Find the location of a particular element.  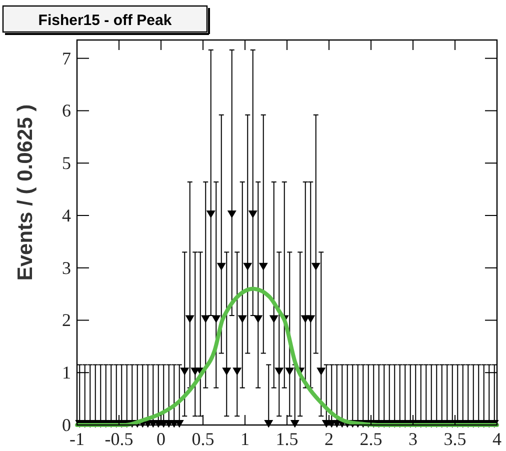

y-tick-label: 0 is located at coordinates (66, 425).